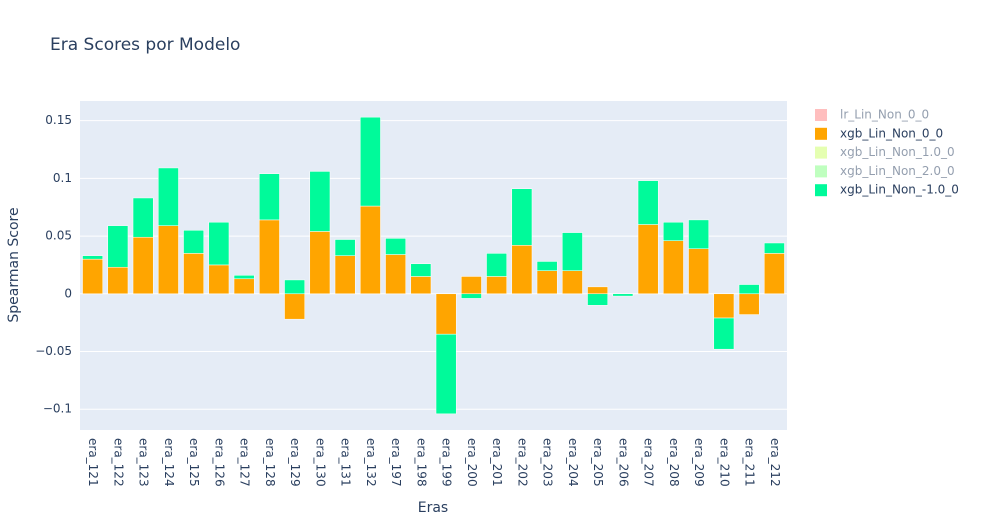 The height and width of the screenshot is (525, 985). What do you see at coordinates (145, 45) in the screenshot?
I see `chart-title: Era Scores por Modelo` at bounding box center [145, 45].